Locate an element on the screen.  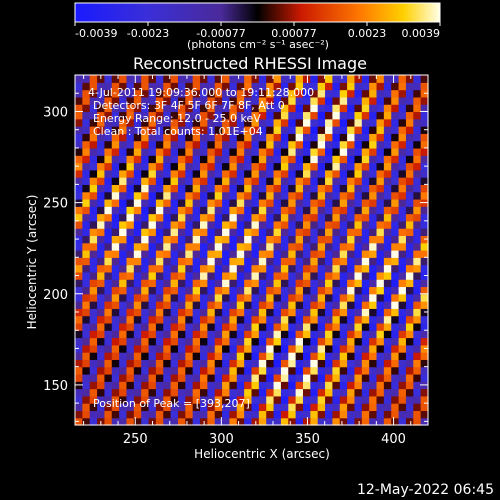
peak-position-label: Position of Peak = [393,207] is located at coordinates (171, 403).